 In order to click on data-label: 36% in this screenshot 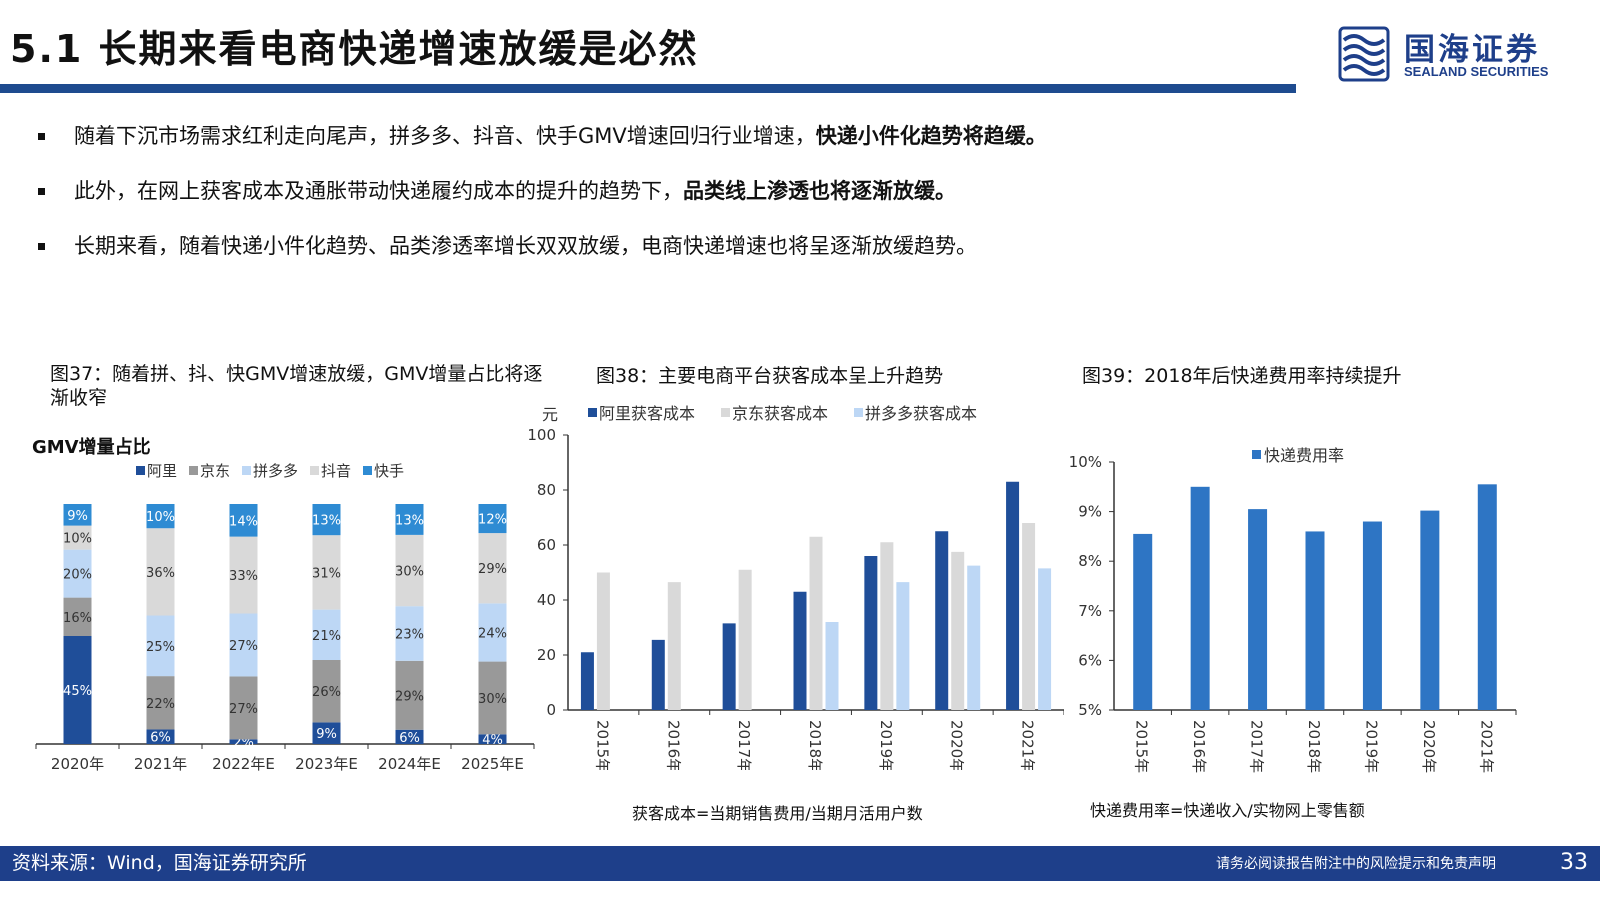, I will do `click(160, 573)`.